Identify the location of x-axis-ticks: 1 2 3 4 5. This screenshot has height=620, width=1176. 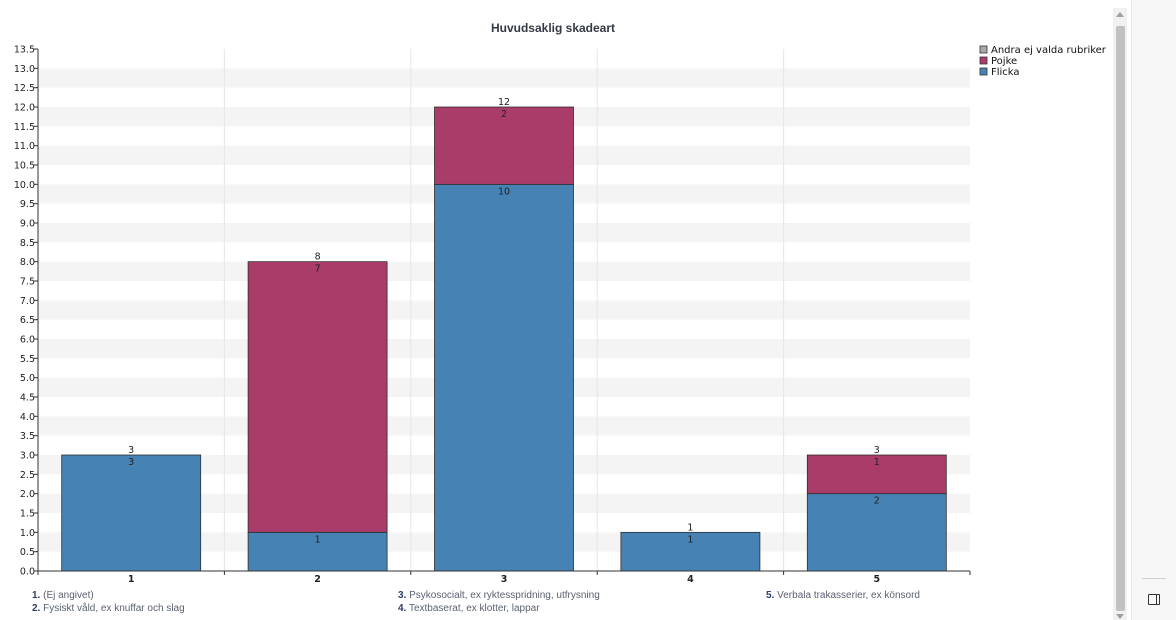
(504, 578).